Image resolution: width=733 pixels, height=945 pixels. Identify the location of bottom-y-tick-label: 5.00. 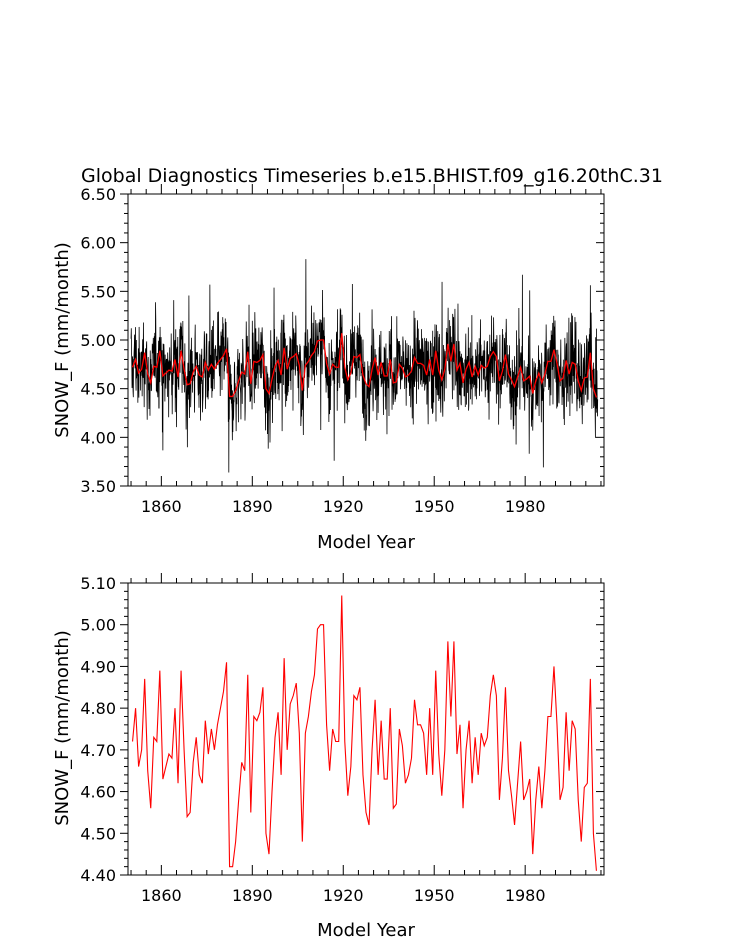
(98, 625).